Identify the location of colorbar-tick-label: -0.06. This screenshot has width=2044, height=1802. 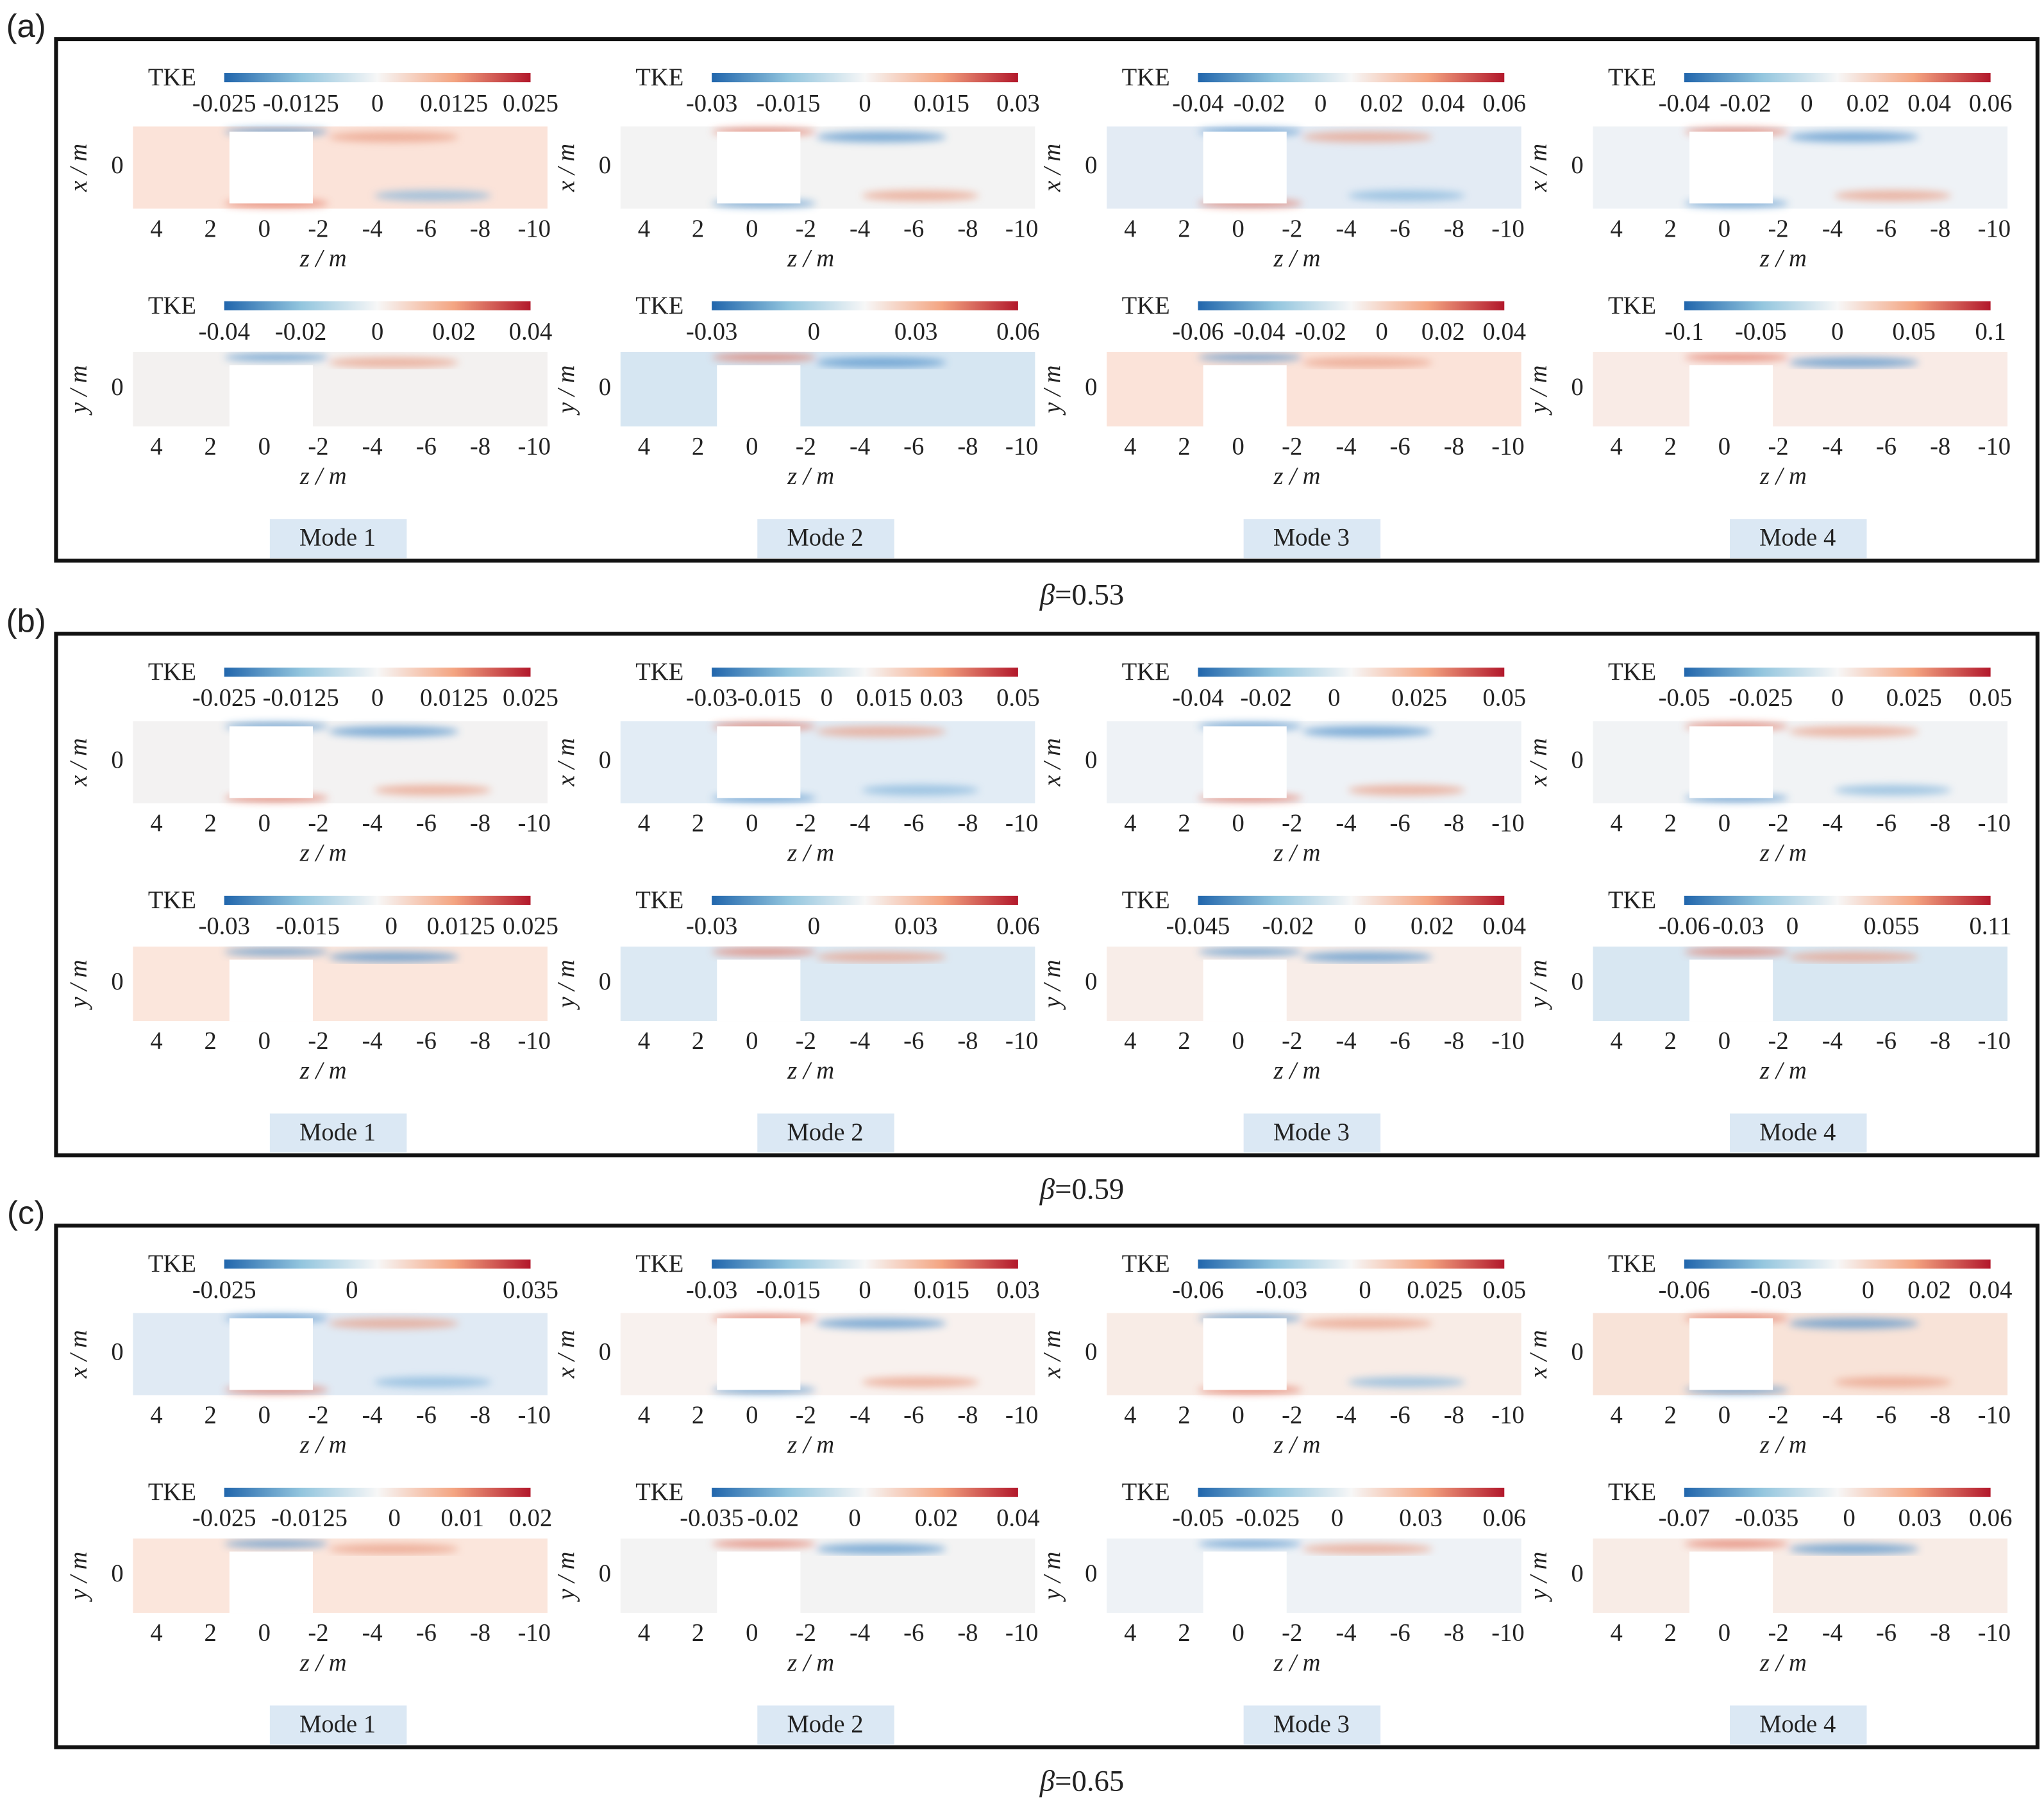
(1685, 1290).